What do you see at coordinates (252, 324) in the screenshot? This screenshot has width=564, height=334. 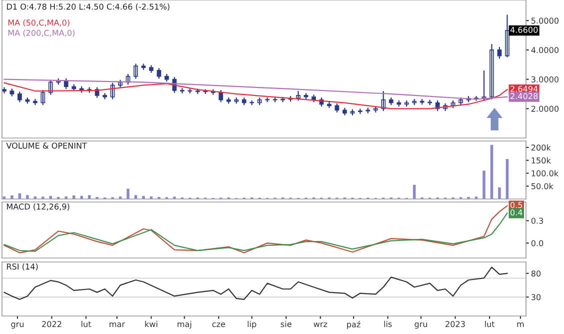 I see `x-tick-label: lip` at bounding box center [252, 324].